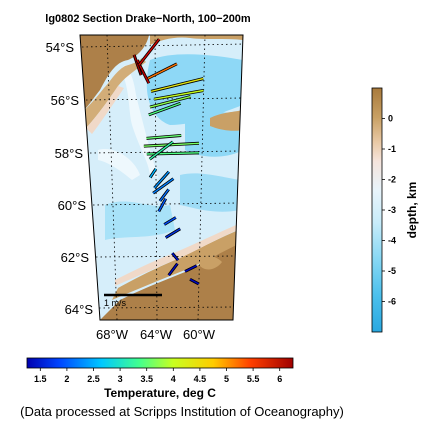 The width and height of the screenshot is (428, 429). Describe the element at coordinates (392, 241) in the screenshot. I see `depth-tick-label: -4` at that location.